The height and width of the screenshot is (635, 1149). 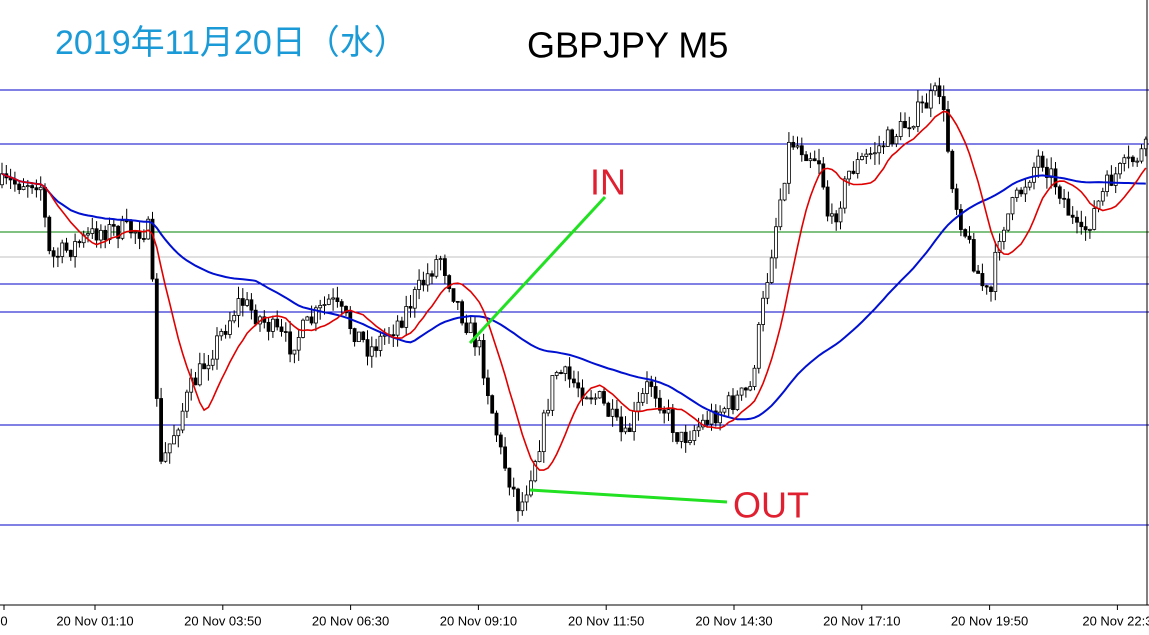 What do you see at coordinates (627, 45) in the screenshot?
I see `symbol-title: GBPJPY M5` at bounding box center [627, 45].